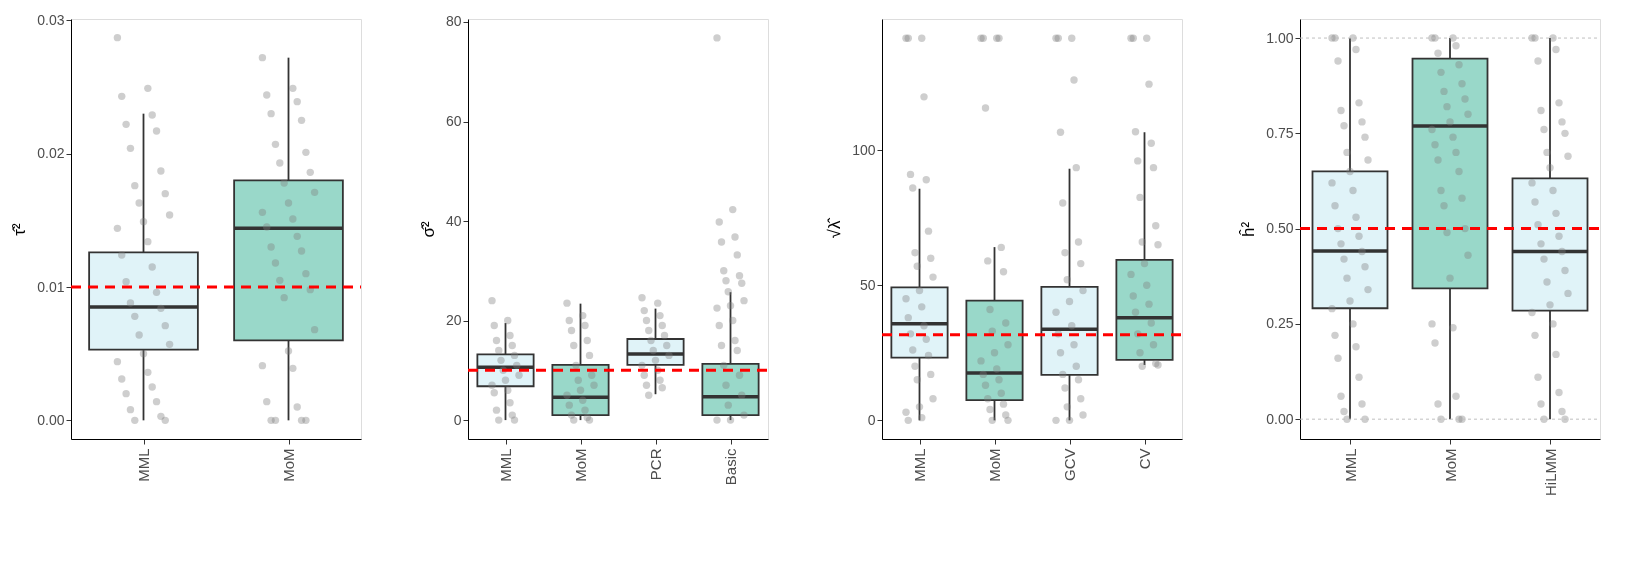 The width and height of the screenshot is (1650, 569). I want to click on x-tick-label: GCV, so click(1069, 465).